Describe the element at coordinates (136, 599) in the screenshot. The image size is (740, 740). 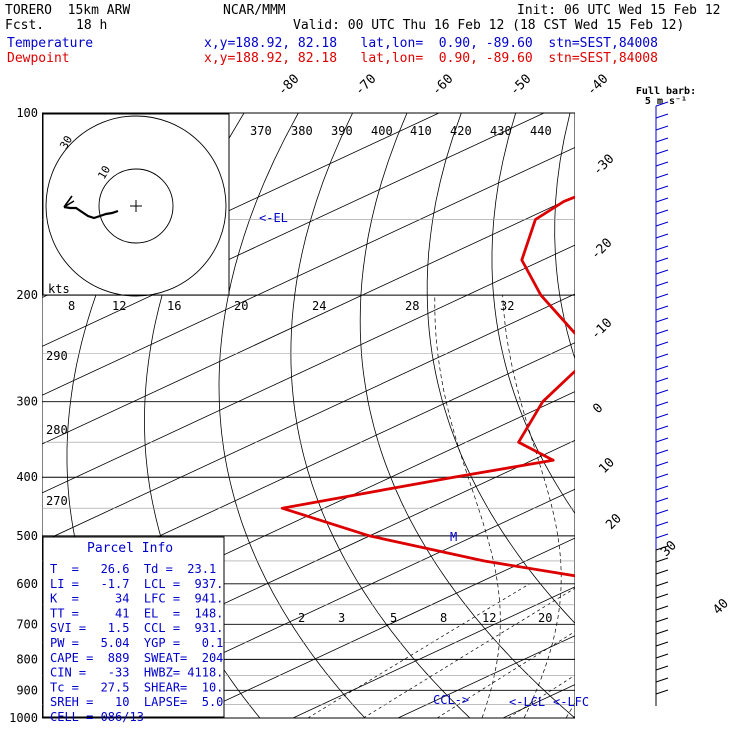
I see `parcel-info-row: K = 34 LFC = 941.` at that location.